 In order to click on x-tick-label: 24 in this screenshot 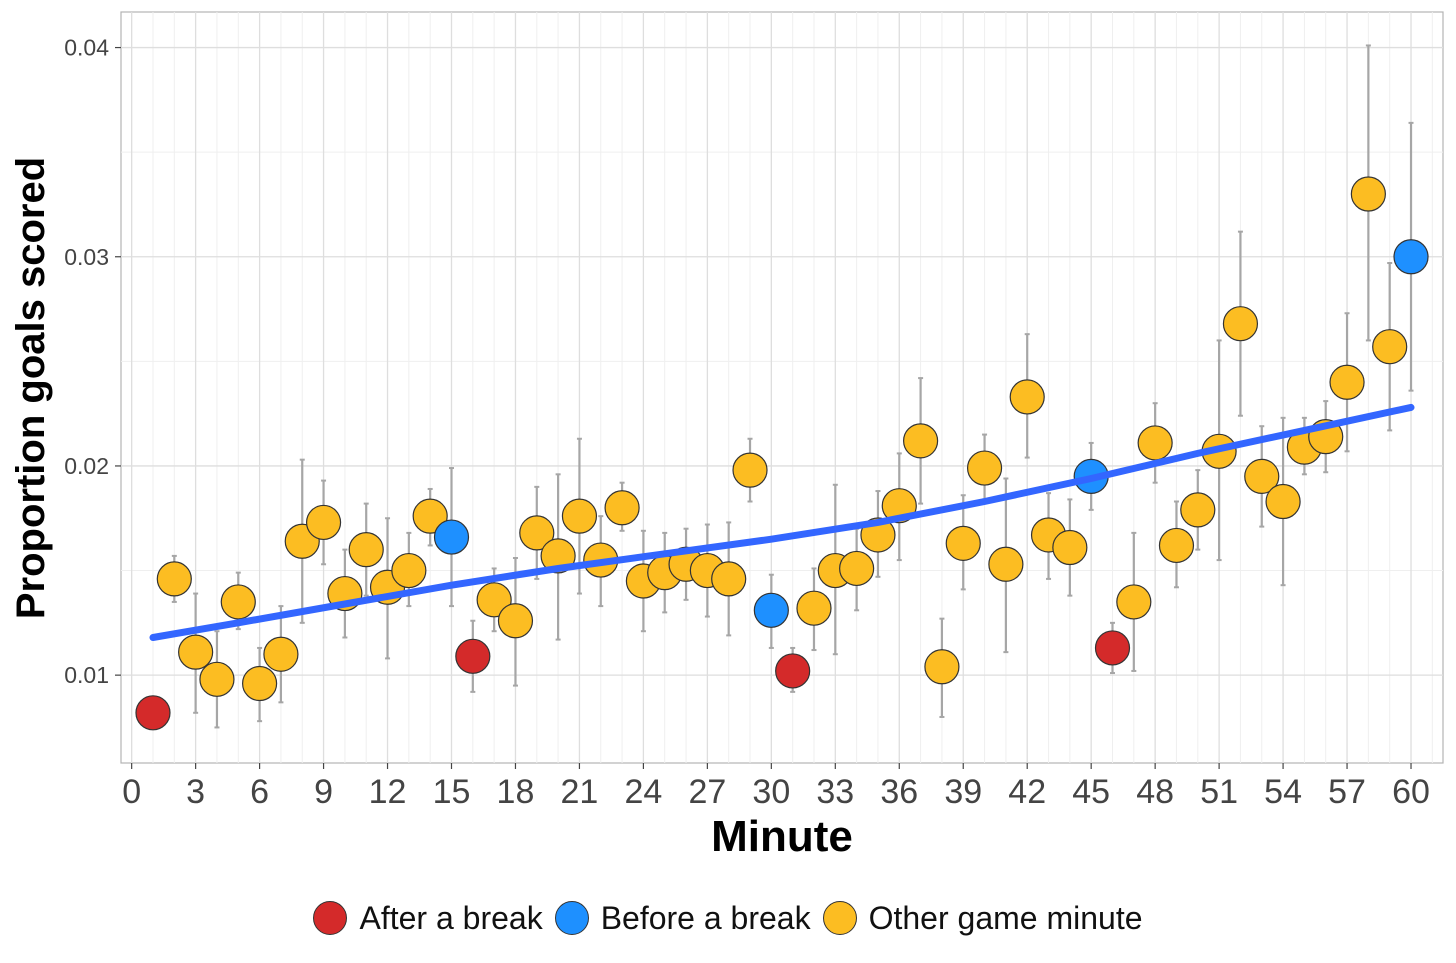, I will do `click(643, 792)`.